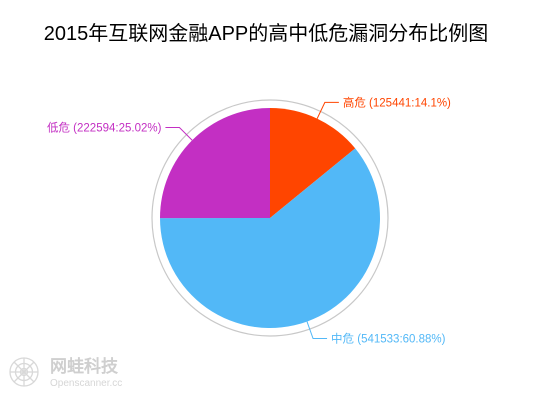  What do you see at coordinates (104, 128) in the screenshot?
I see `pie-label-3: 低危 (222594:25.02%)` at bounding box center [104, 128].